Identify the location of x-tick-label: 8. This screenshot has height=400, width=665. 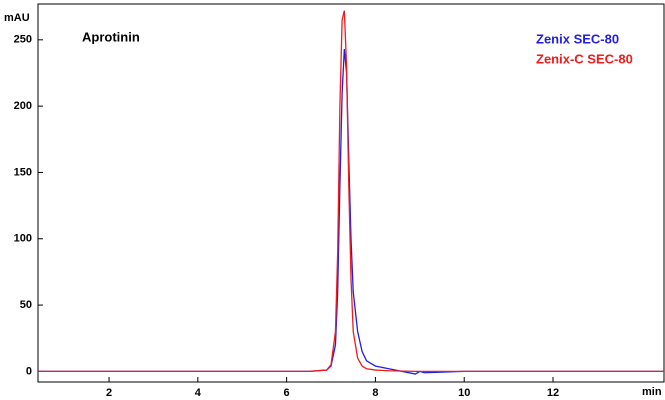
(375, 393).